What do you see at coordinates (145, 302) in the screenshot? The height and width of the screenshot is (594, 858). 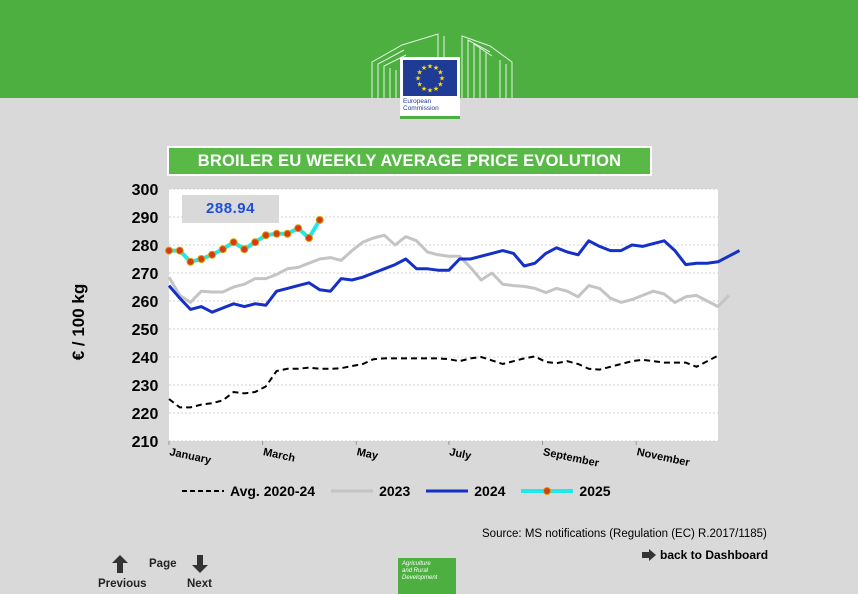 I see `y-tick-label: 260` at bounding box center [145, 302].